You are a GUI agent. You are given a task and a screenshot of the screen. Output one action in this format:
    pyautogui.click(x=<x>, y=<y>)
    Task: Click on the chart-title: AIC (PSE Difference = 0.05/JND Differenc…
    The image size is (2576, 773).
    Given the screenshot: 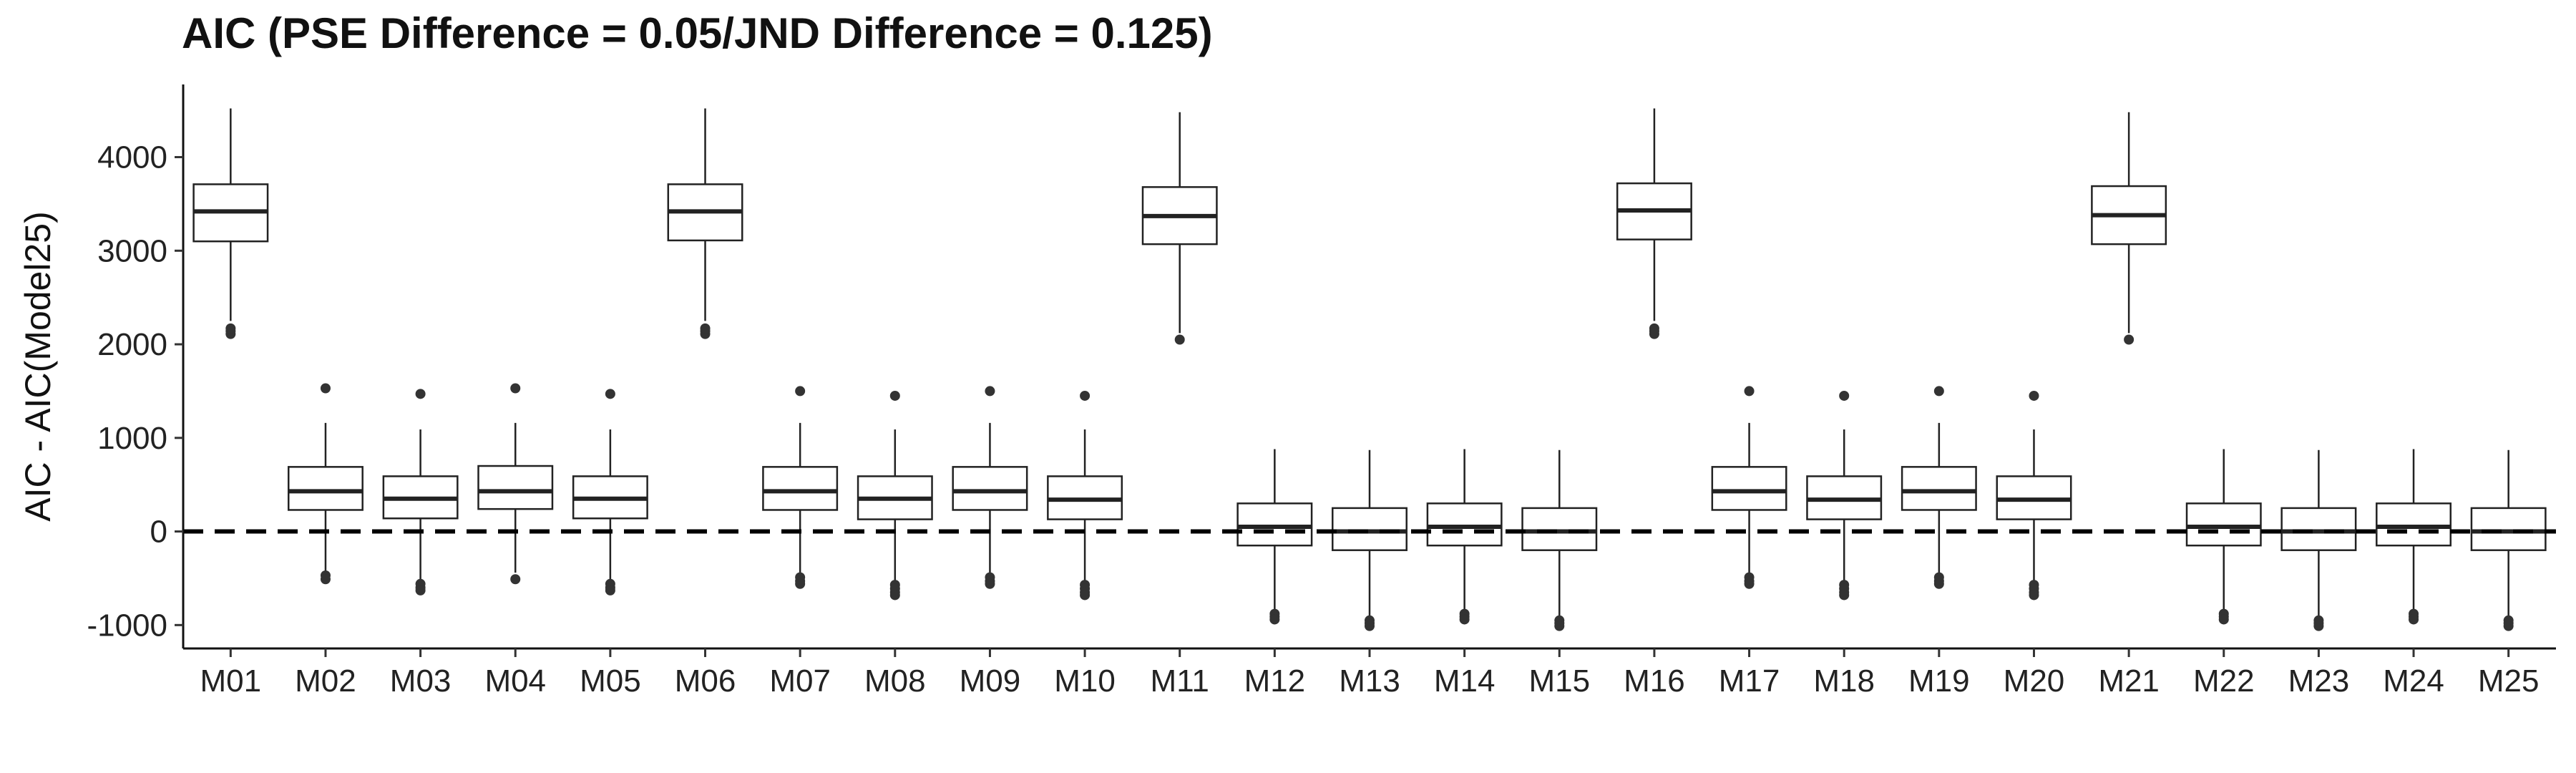 What is the action you would take?
    pyautogui.click(x=697, y=33)
    